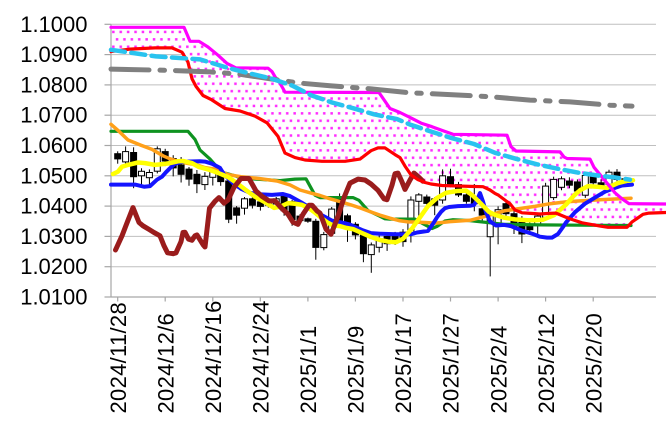 This screenshot has width=666, height=430. Describe the element at coordinates (261, 356) in the screenshot. I see `svg-text: 2024/12/24` at that location.